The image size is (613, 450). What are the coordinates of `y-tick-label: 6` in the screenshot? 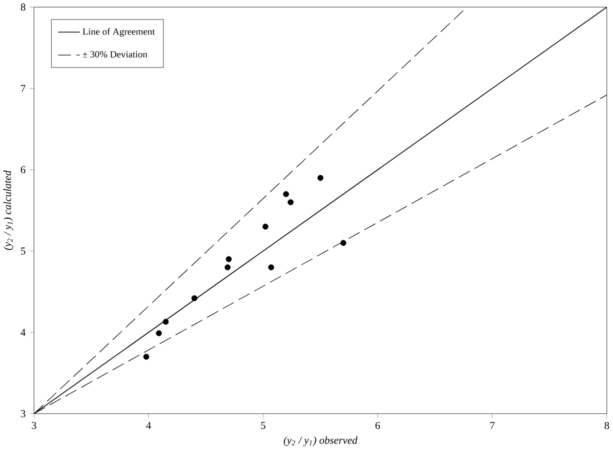 It's located at (23, 170).